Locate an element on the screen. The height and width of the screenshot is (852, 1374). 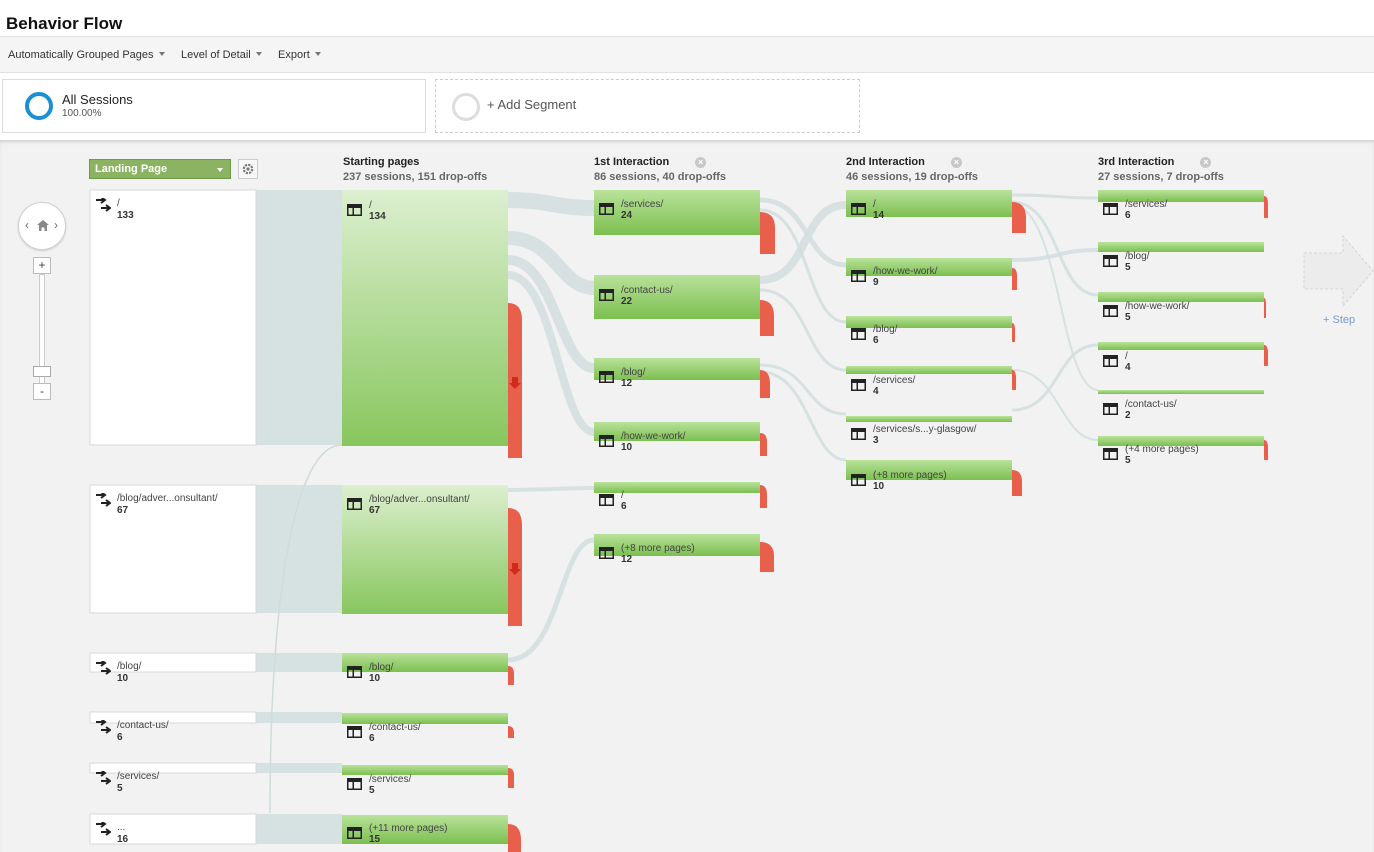
pan-right-icon: › is located at coordinates (56, 225).